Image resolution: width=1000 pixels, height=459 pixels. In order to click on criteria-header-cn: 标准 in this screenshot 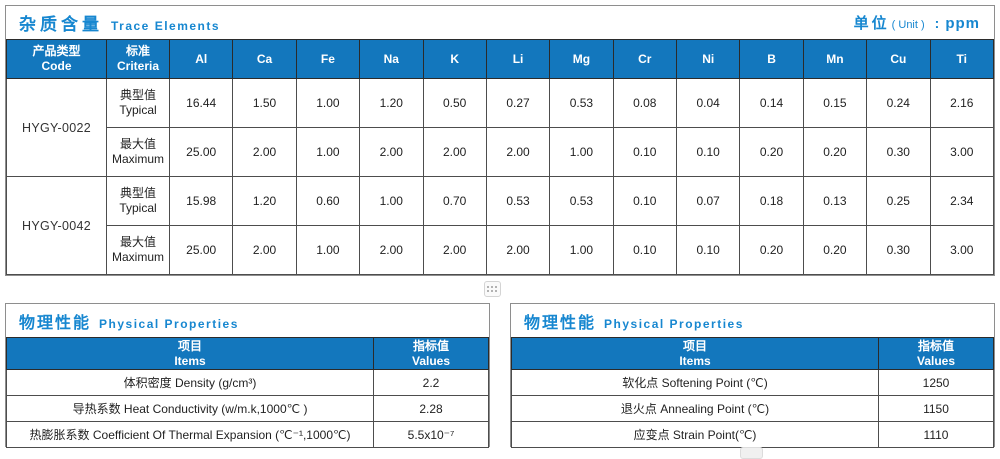, I will do `click(137, 51)`.